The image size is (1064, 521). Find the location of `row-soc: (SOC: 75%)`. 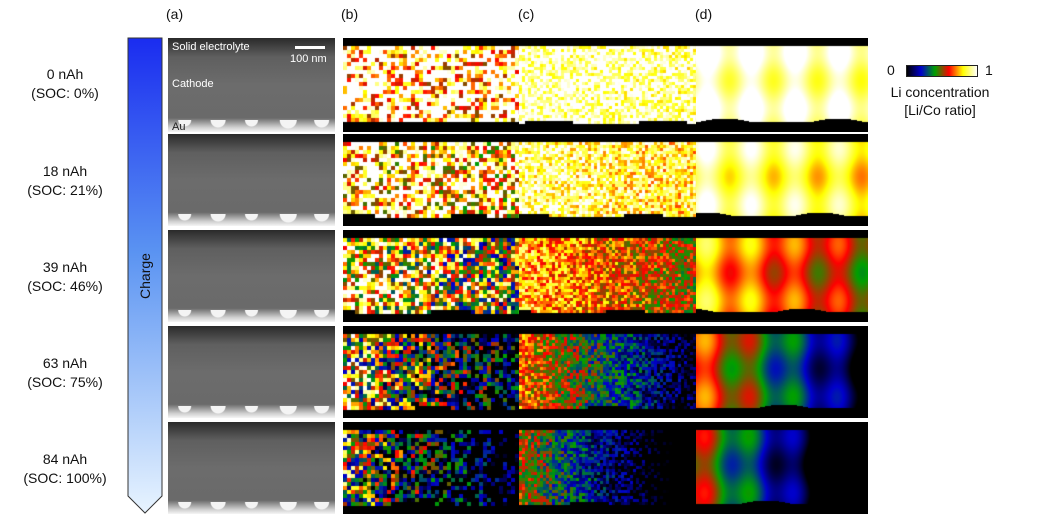

row-soc: (SOC: 75%) is located at coordinates (65, 382).